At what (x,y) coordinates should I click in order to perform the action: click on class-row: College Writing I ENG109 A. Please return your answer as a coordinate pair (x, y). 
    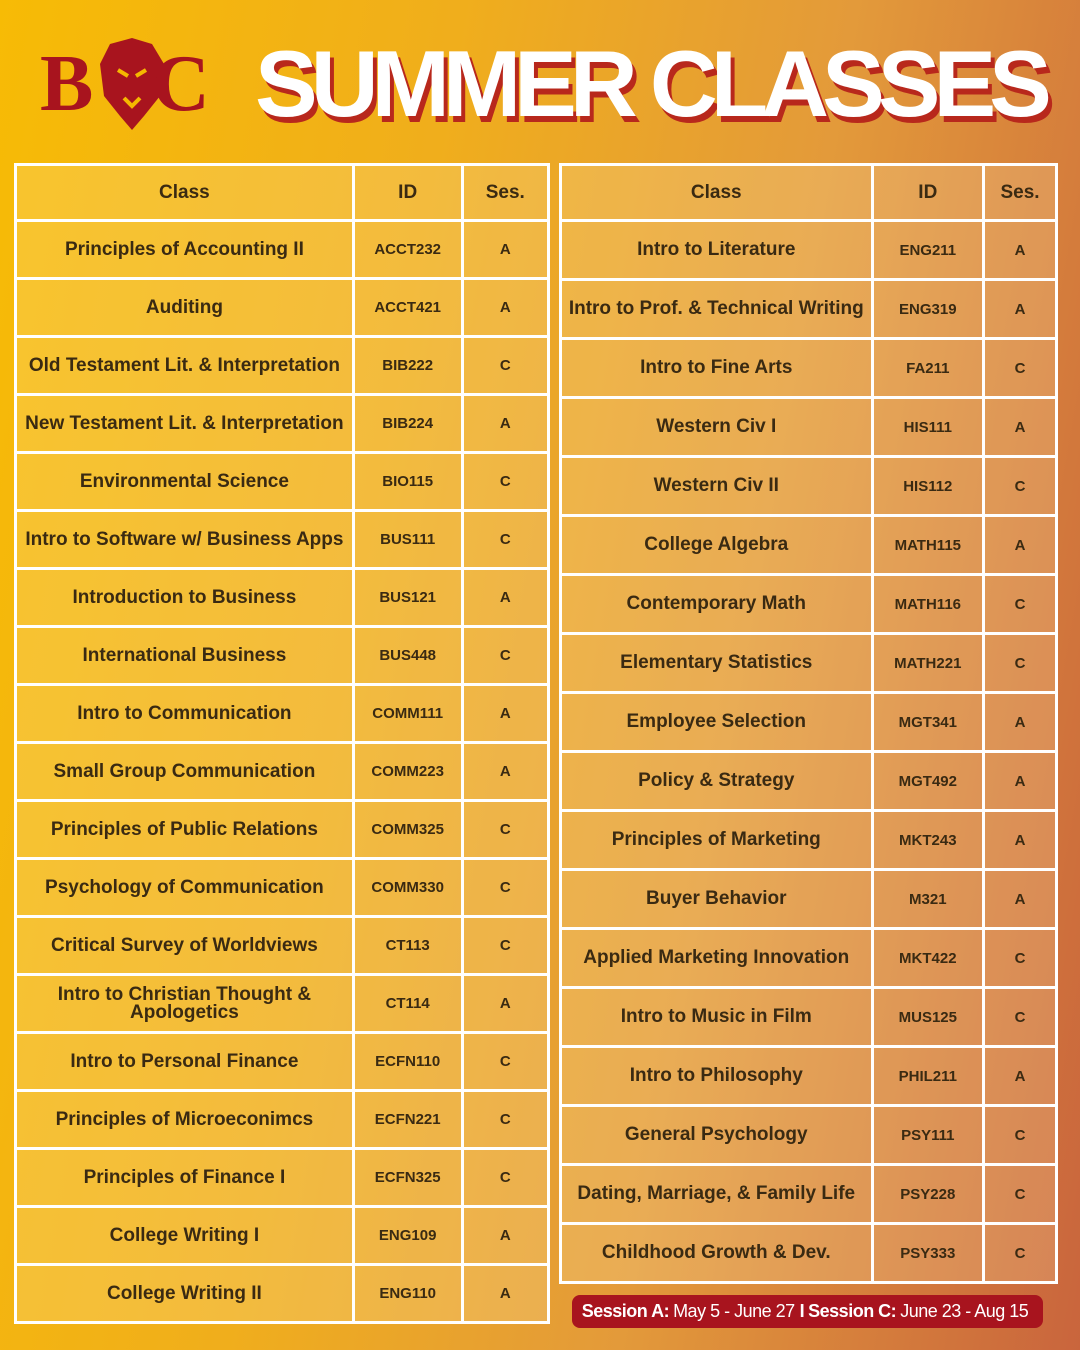
    Looking at the image, I should click on (282, 1235).